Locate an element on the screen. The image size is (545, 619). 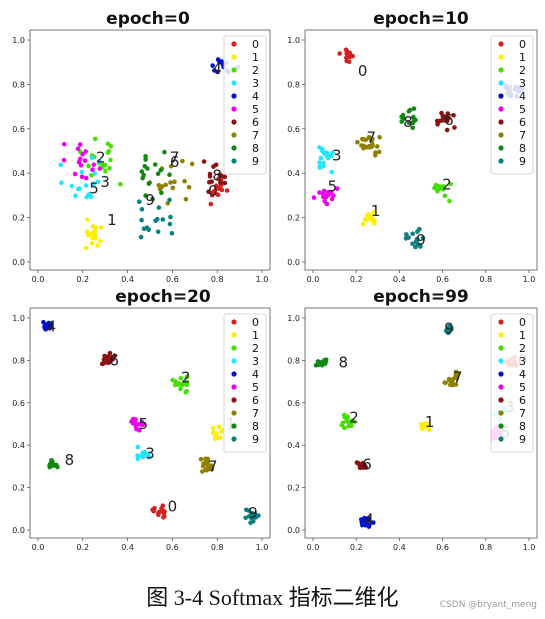
cluster-label: 4 is located at coordinates (52, 326).